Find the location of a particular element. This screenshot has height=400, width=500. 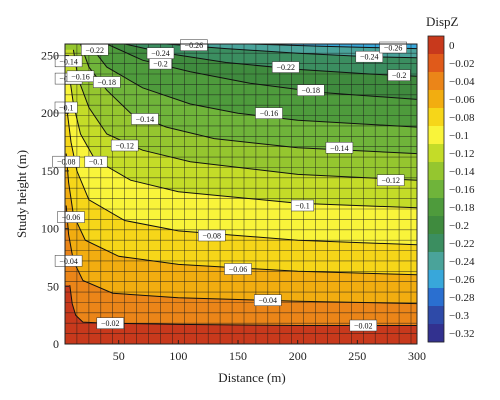

x-tick-label: 150 is located at coordinates (238, 356).